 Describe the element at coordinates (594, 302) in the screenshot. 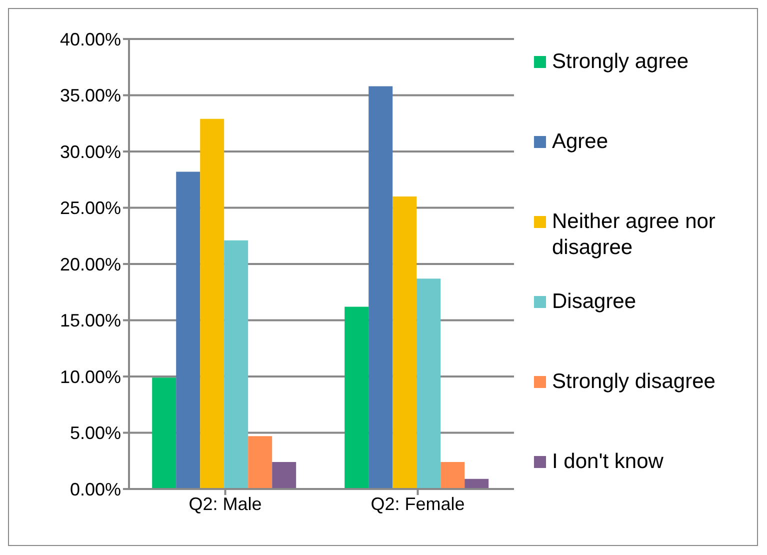

I see `legend-label: Disagree` at that location.